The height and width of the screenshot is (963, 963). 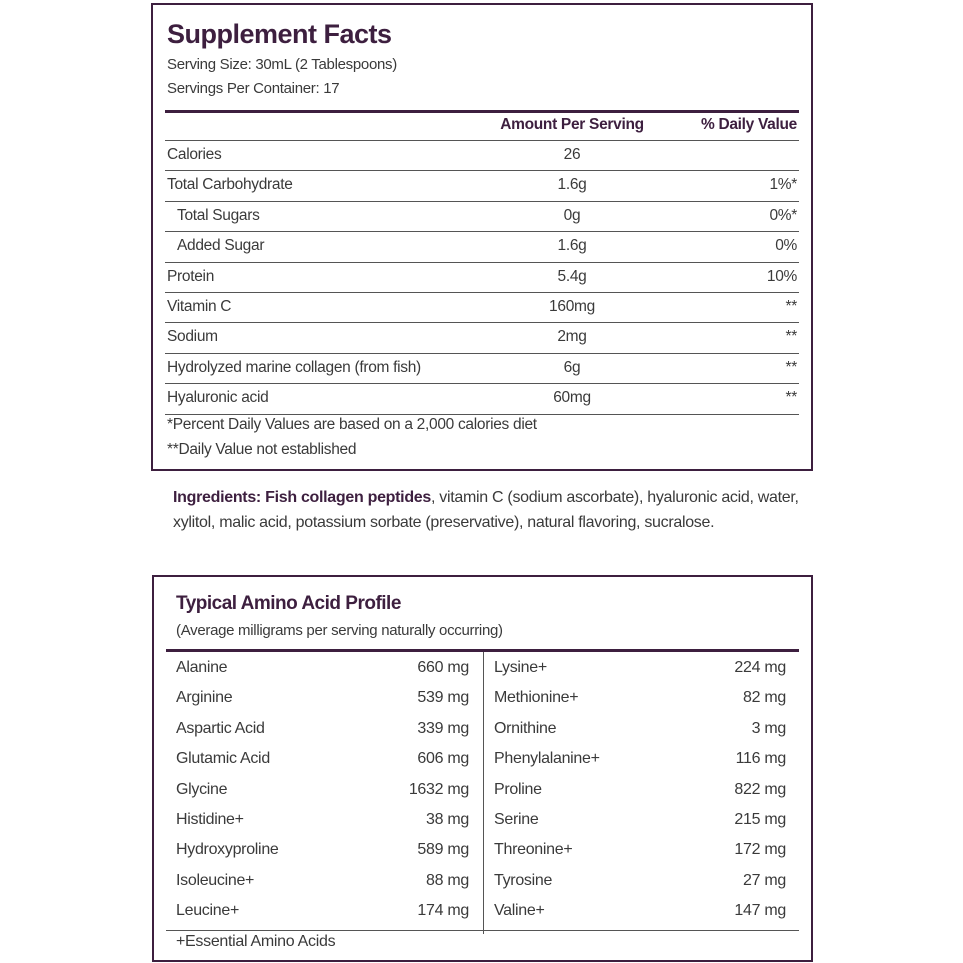 What do you see at coordinates (520, 667) in the screenshot?
I see `amino-name: Lysine+` at bounding box center [520, 667].